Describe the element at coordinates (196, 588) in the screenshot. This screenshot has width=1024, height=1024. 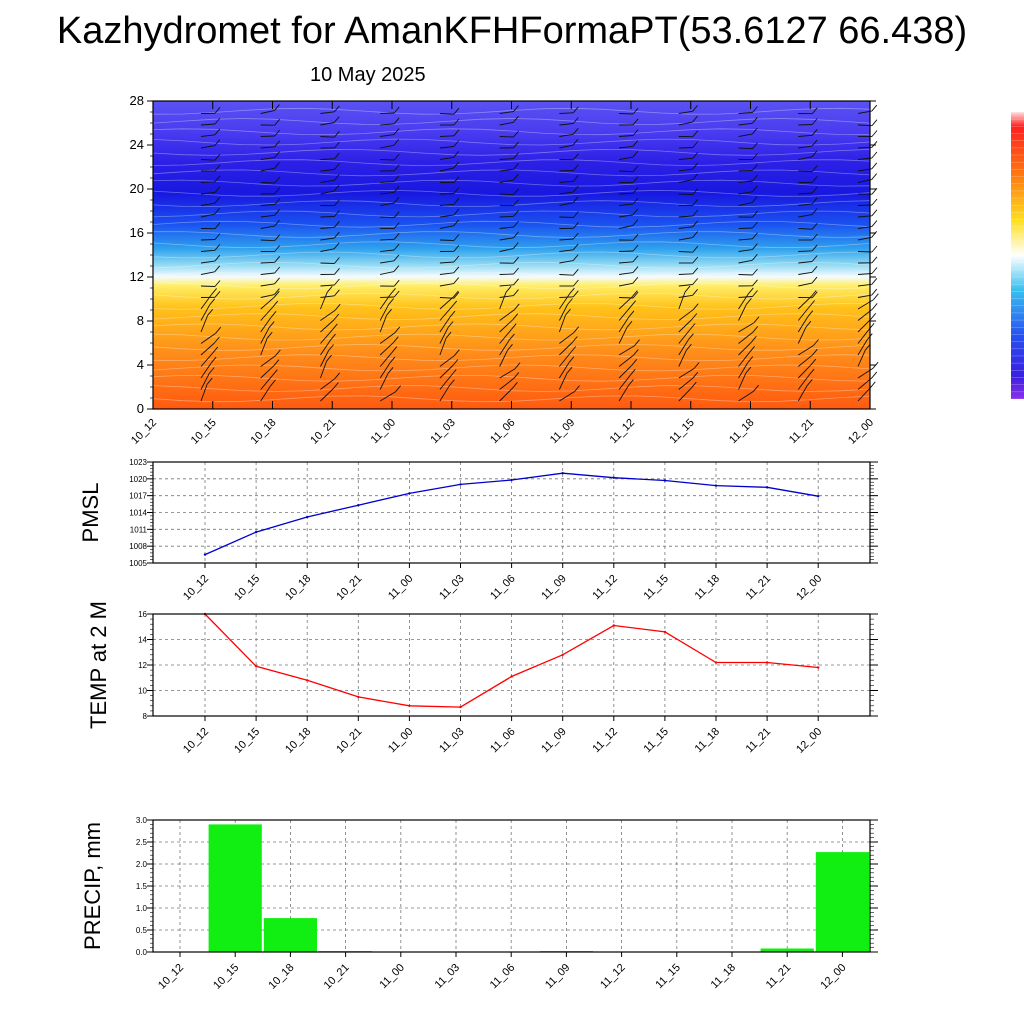
I see `x-tick-label: 10_12` at that location.